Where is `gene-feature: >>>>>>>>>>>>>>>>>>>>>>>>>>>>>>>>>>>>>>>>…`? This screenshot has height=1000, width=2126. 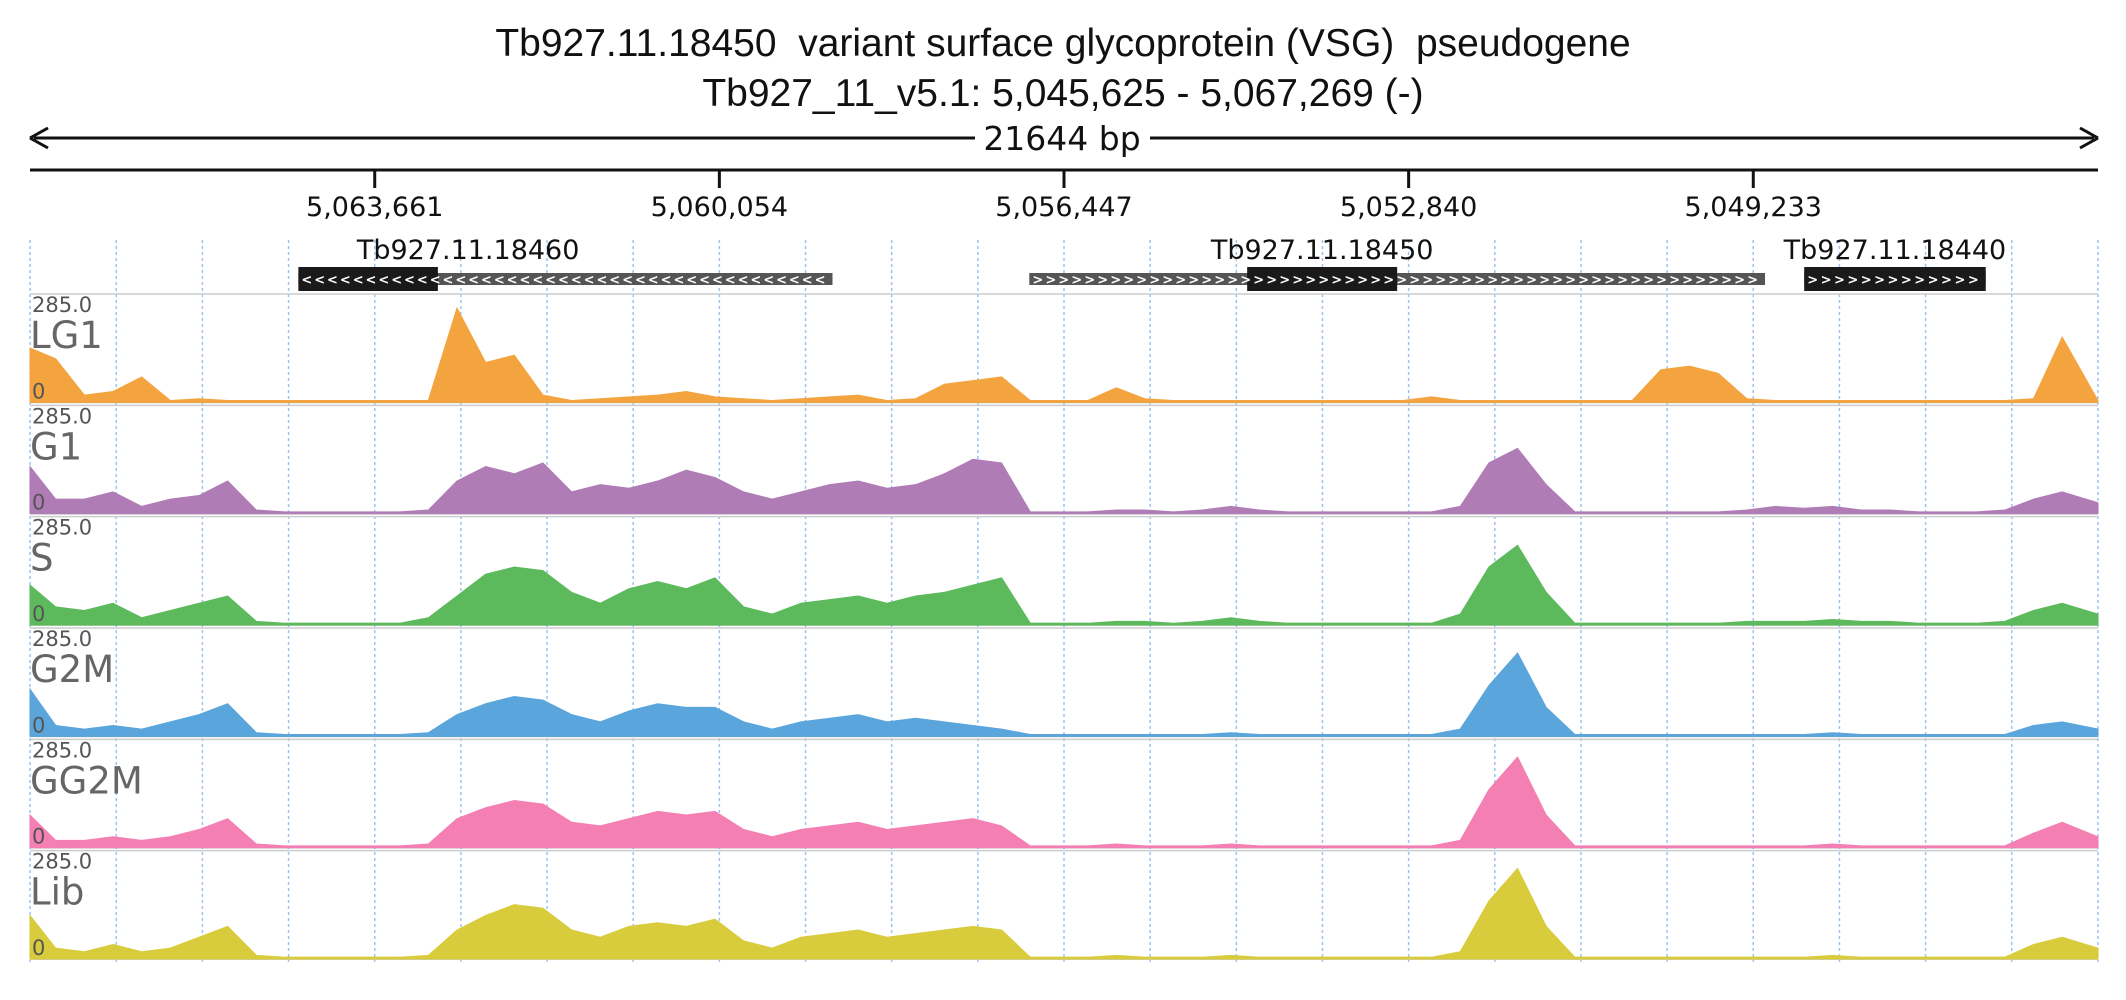 gene-feature: >>>>>>>>>>>>>>>>>>>>>>>>>>>>>>>>>>>>>>>>… is located at coordinates (1397, 263).